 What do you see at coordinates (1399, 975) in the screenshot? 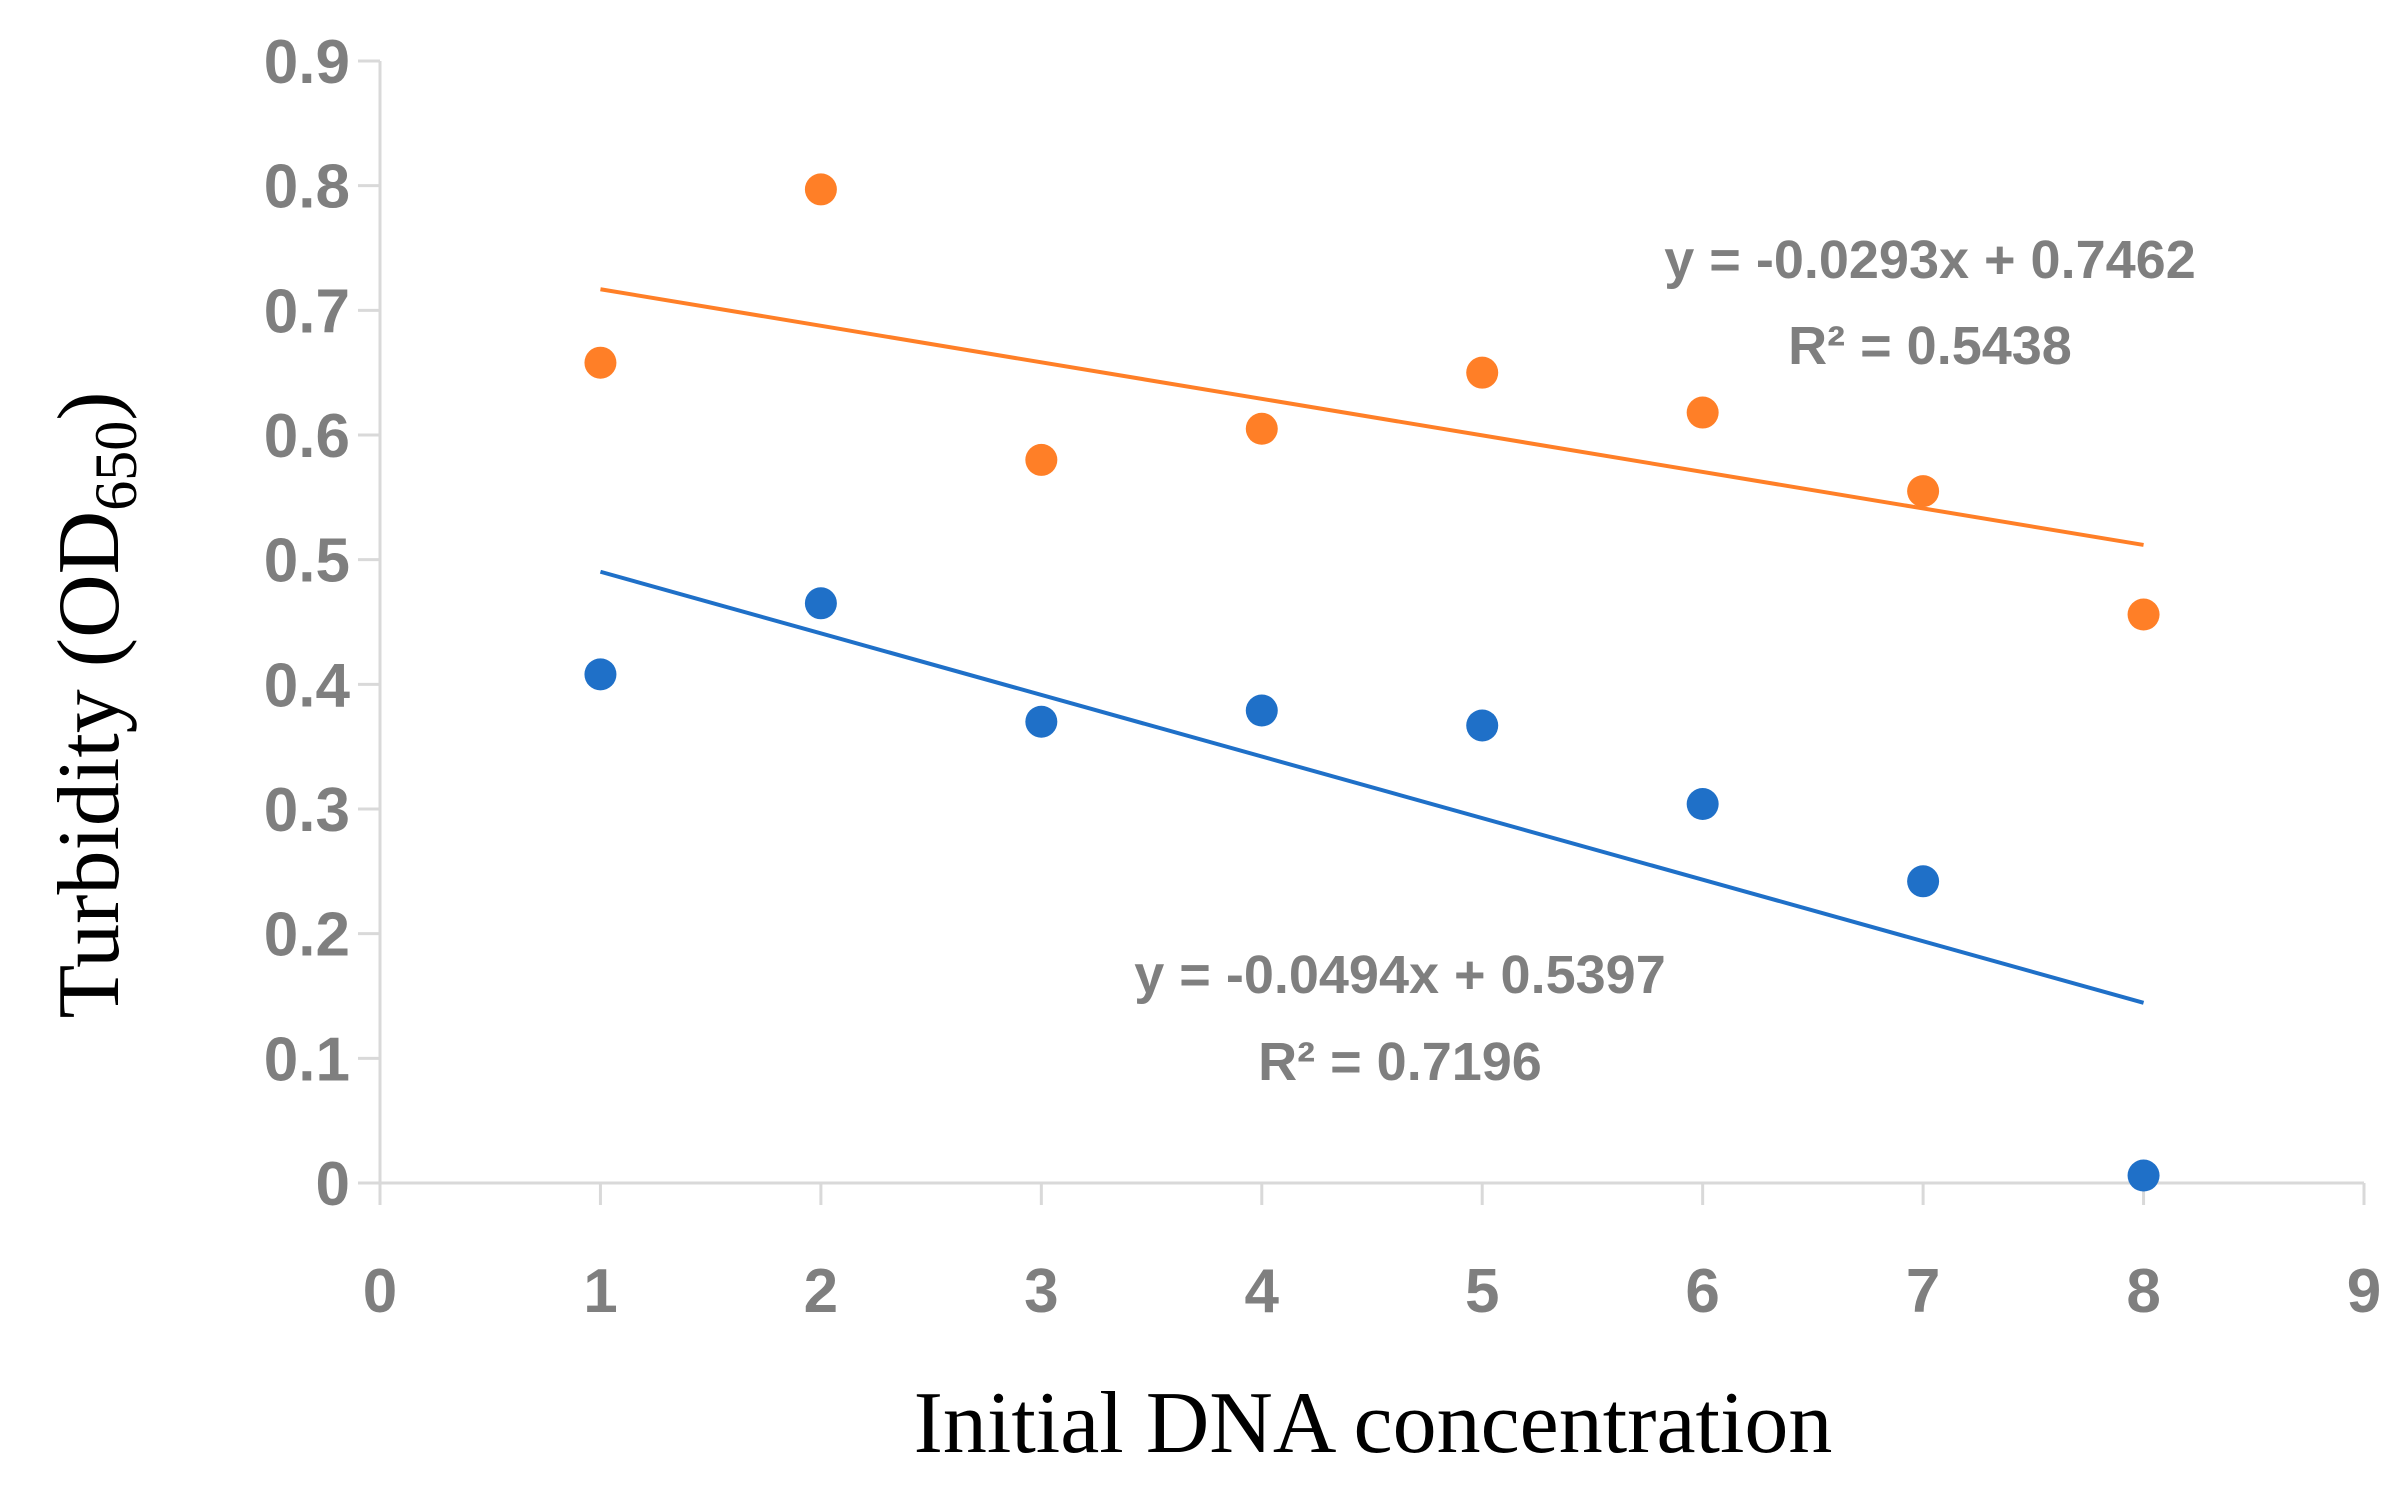
I see `equation-lower: y = -0.0494x + 0.5397` at bounding box center [1399, 975].